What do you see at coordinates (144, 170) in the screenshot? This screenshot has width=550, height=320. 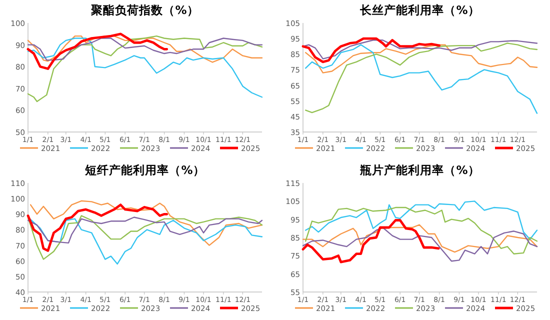 I see `chart-title: 短纤产能利用率（%）` at bounding box center [144, 170].